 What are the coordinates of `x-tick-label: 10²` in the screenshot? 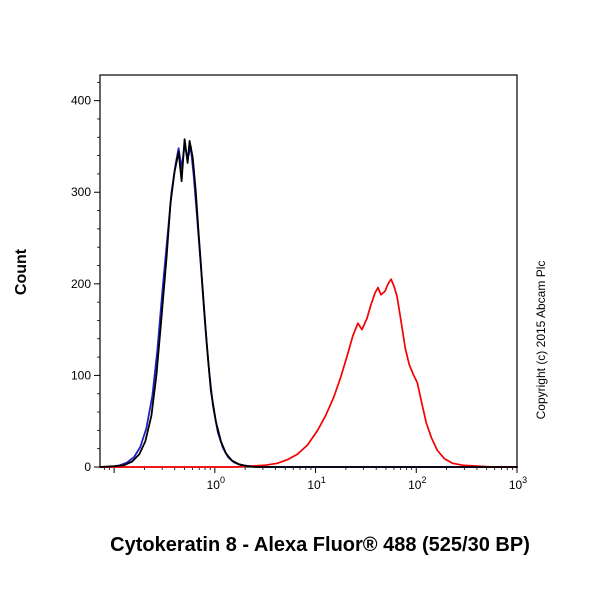 It's located at (417, 483).